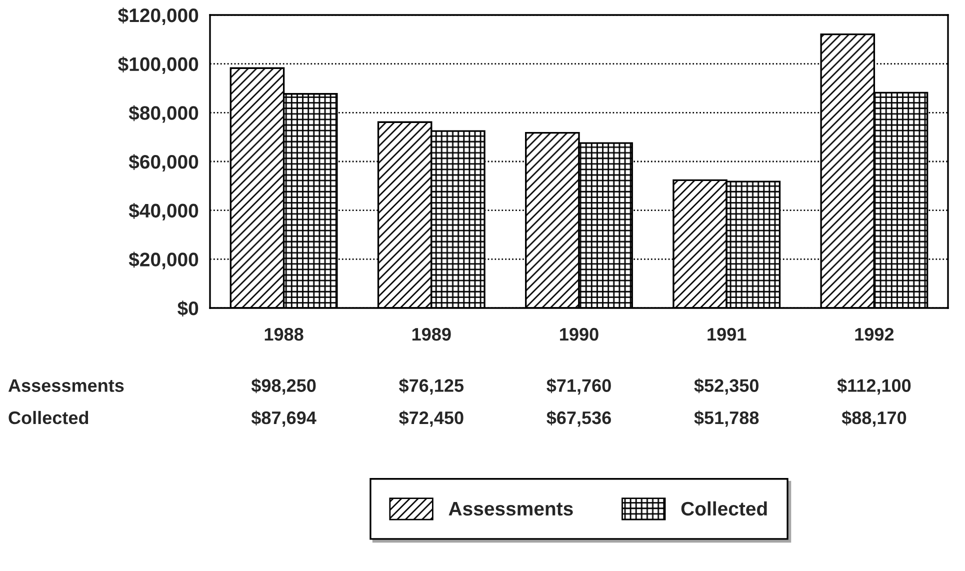 The image size is (965, 571). Describe the element at coordinates (163, 114) in the screenshot. I see `y-tick-label: $80,000` at that location.